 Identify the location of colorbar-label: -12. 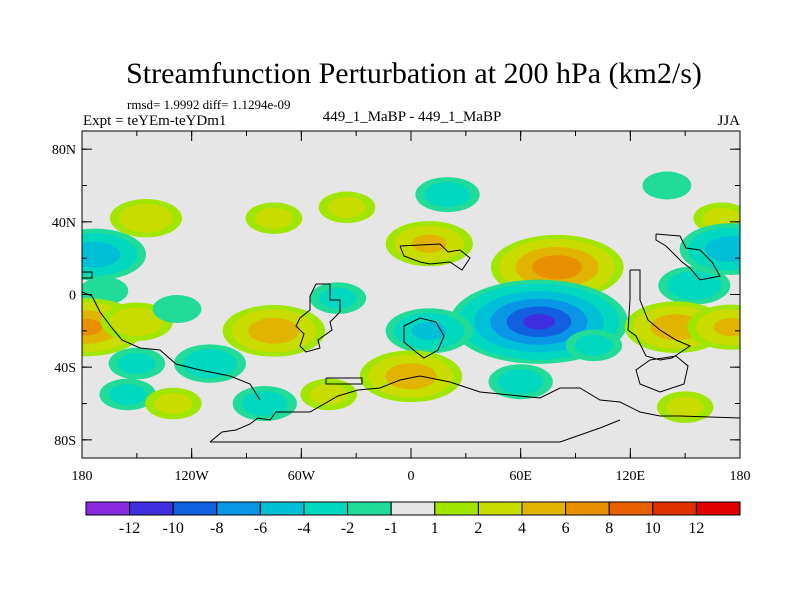
(129, 528).